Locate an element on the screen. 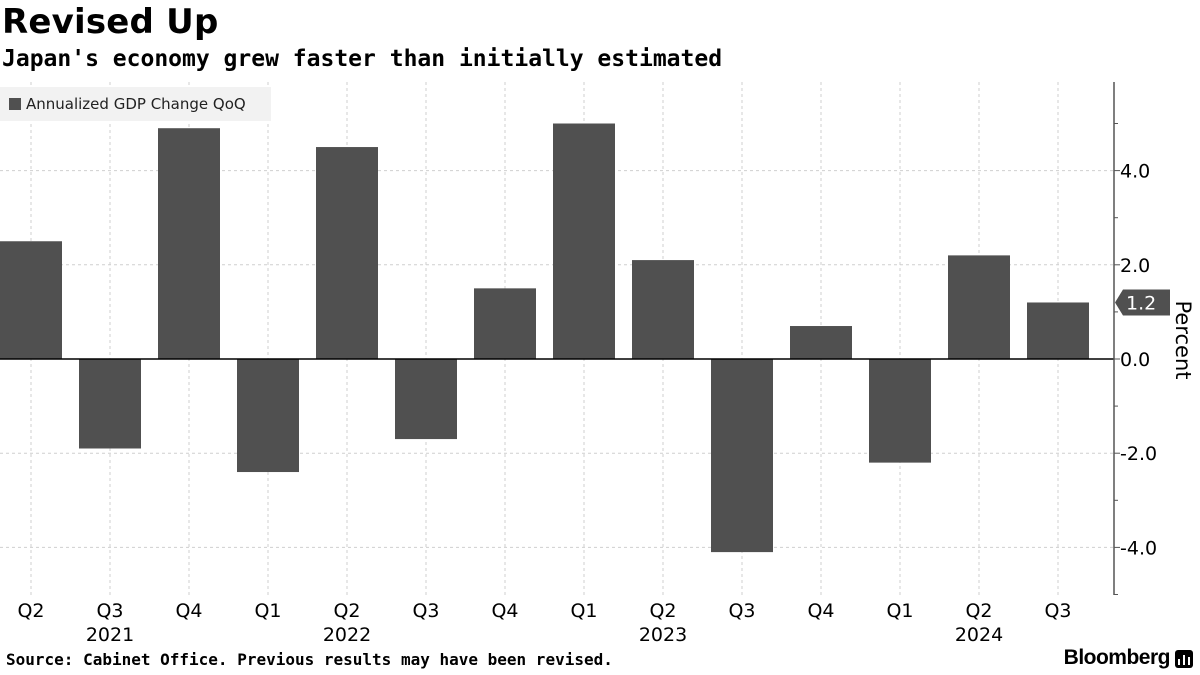 The image size is (1200, 675). y-tick-label: 0.0 is located at coordinates (1135, 360).